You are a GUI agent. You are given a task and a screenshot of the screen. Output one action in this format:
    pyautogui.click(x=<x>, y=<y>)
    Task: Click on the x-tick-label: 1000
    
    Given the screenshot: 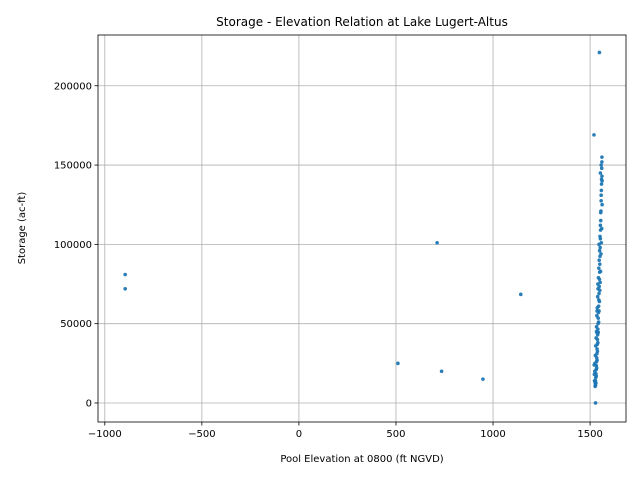 What is the action you would take?
    pyautogui.click(x=492, y=434)
    